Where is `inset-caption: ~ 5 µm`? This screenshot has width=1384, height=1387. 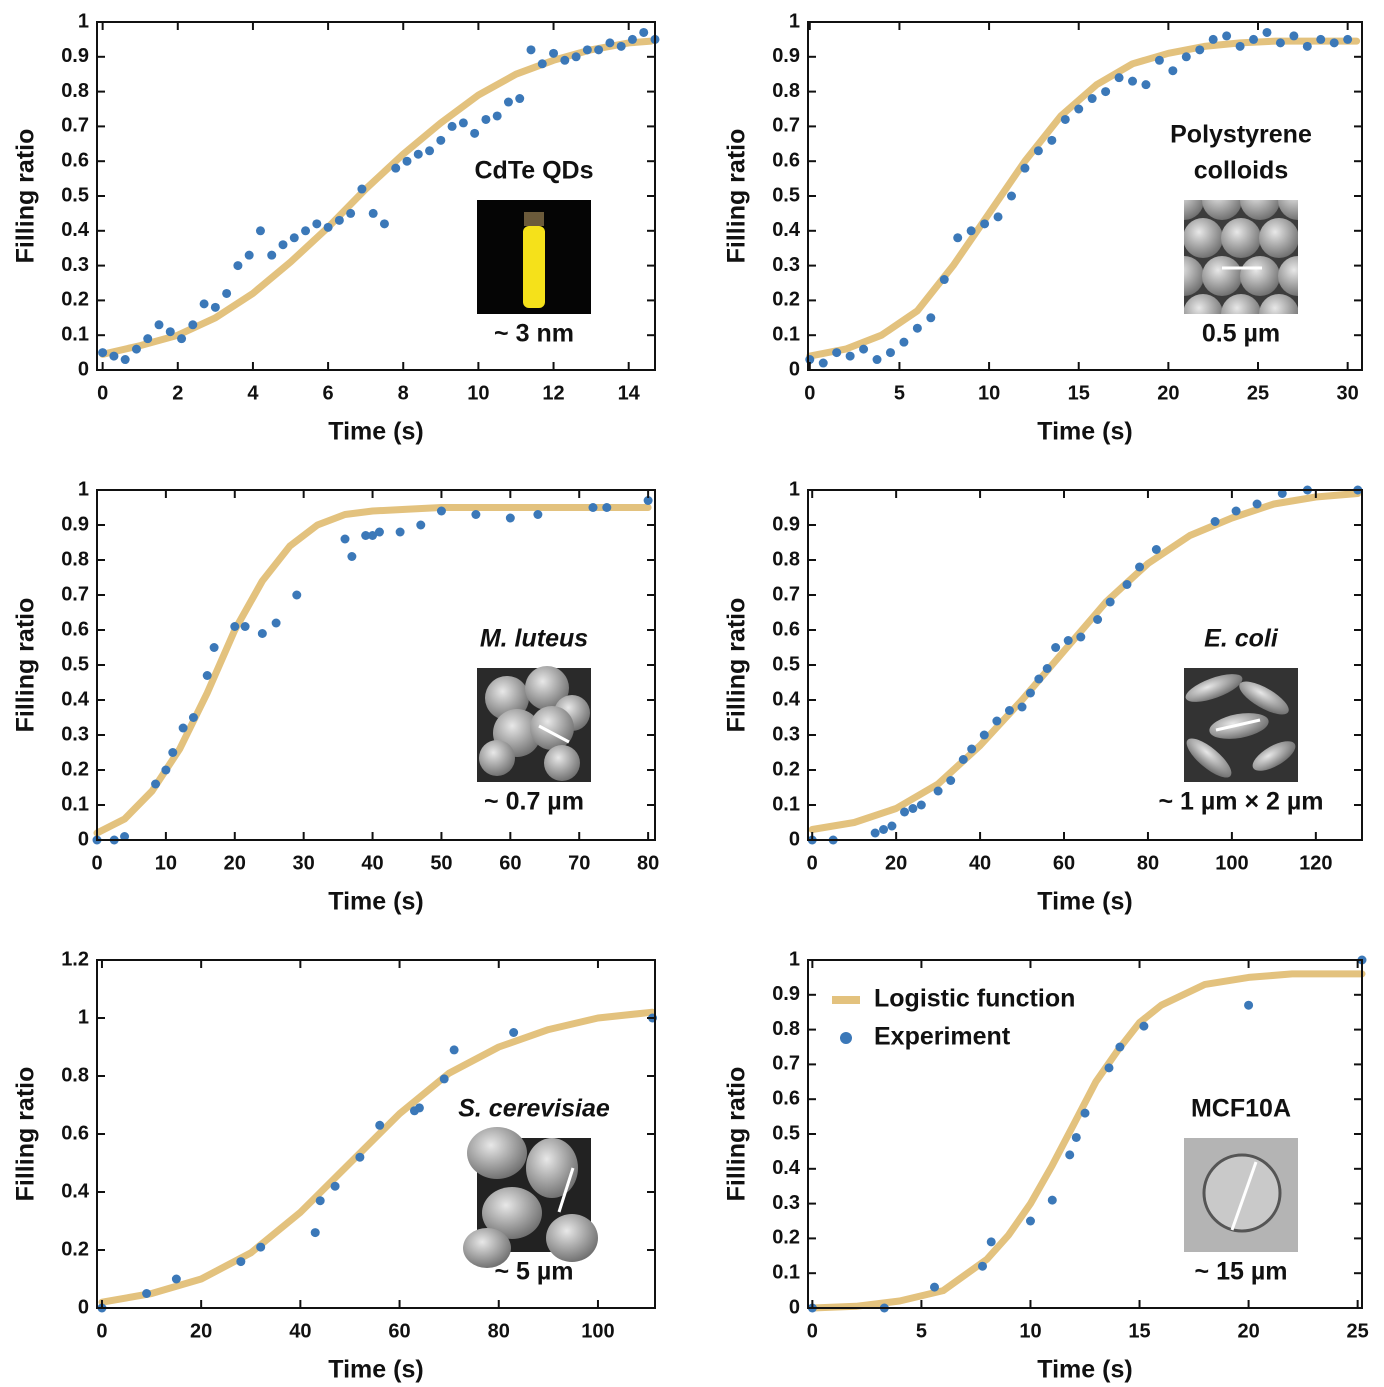 inset-caption: ~ 5 µm is located at coordinates (533, 1272).